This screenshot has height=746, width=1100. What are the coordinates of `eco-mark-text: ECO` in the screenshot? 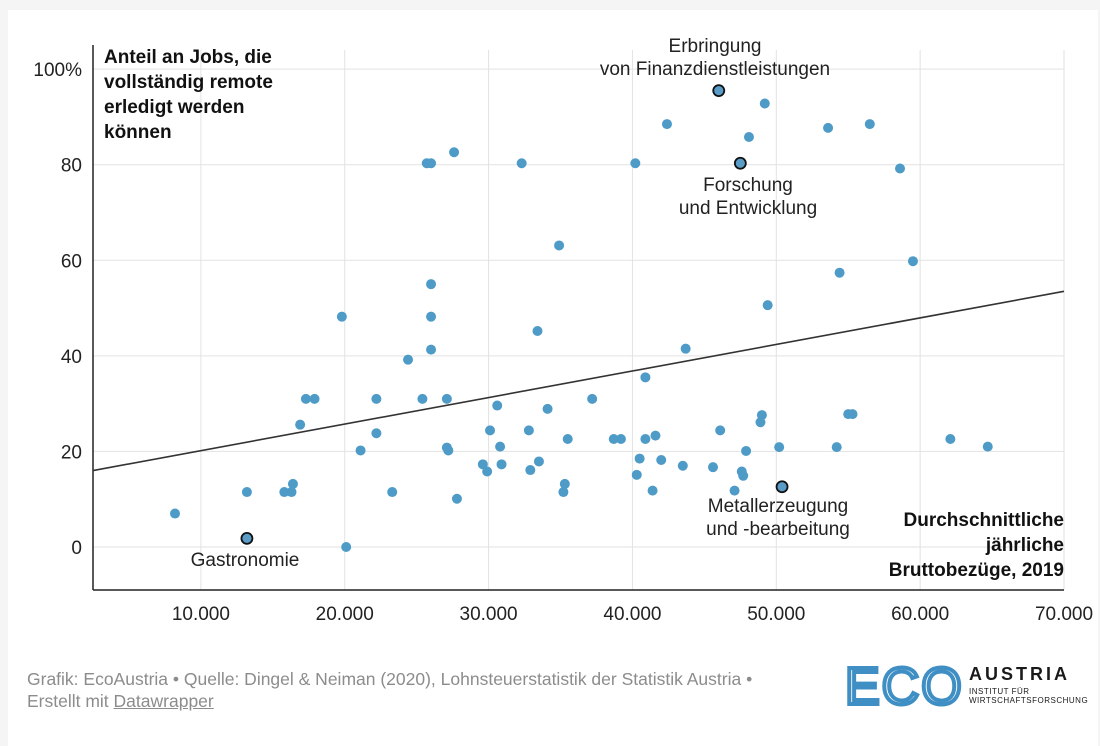 It's located at (904, 685).